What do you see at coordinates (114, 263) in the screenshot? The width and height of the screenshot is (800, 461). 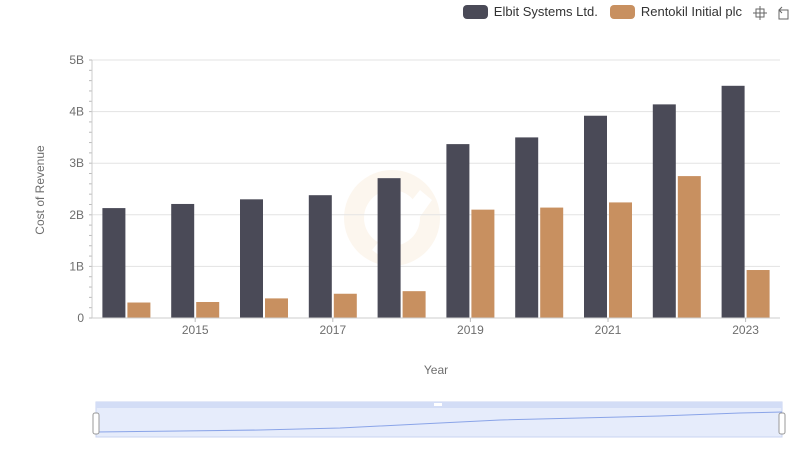 I see `bar-elbit-2014` at bounding box center [114, 263].